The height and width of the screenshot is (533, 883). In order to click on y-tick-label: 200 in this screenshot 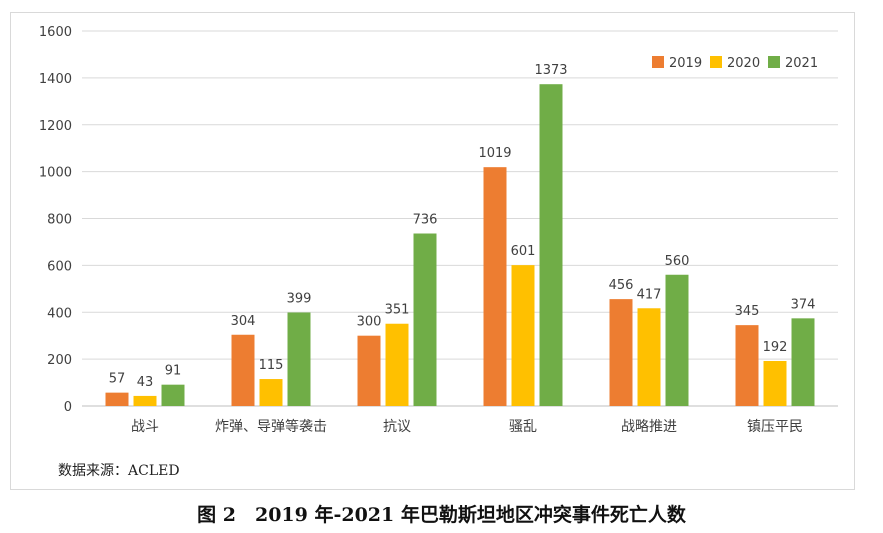, I will do `click(59, 360)`.